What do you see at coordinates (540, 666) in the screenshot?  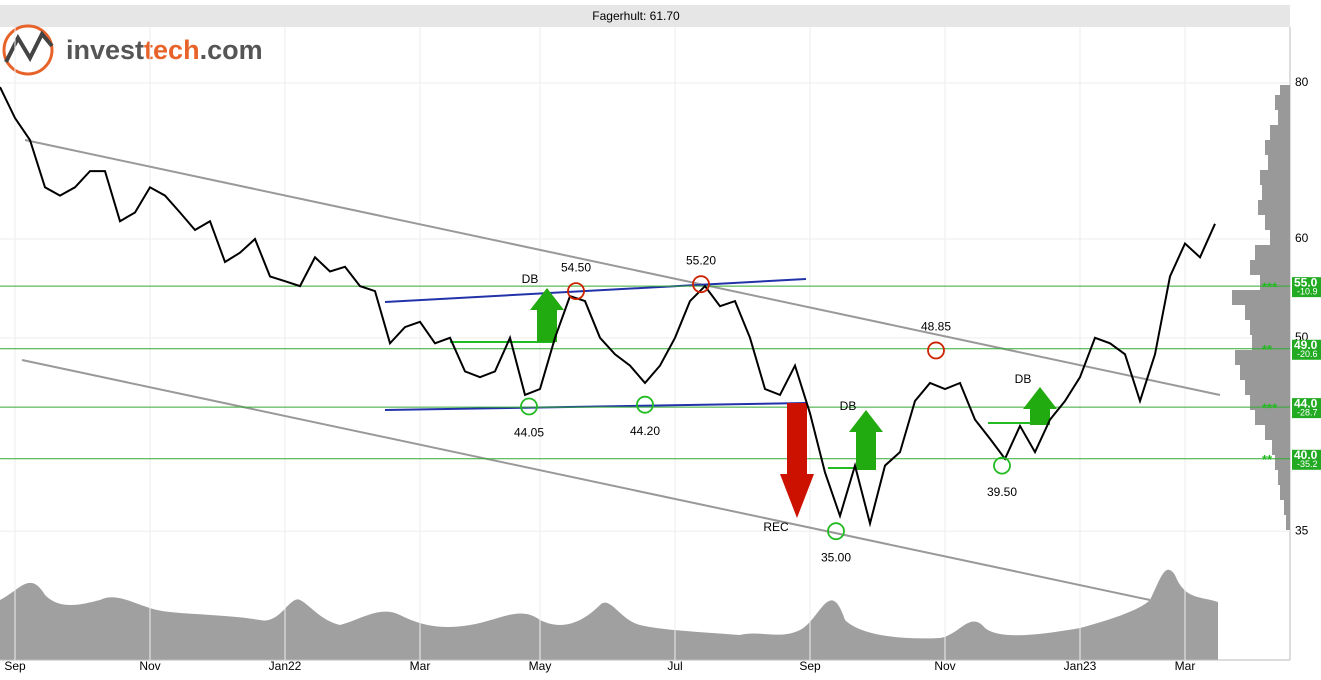 I see `x-tick-label: May` at bounding box center [540, 666].